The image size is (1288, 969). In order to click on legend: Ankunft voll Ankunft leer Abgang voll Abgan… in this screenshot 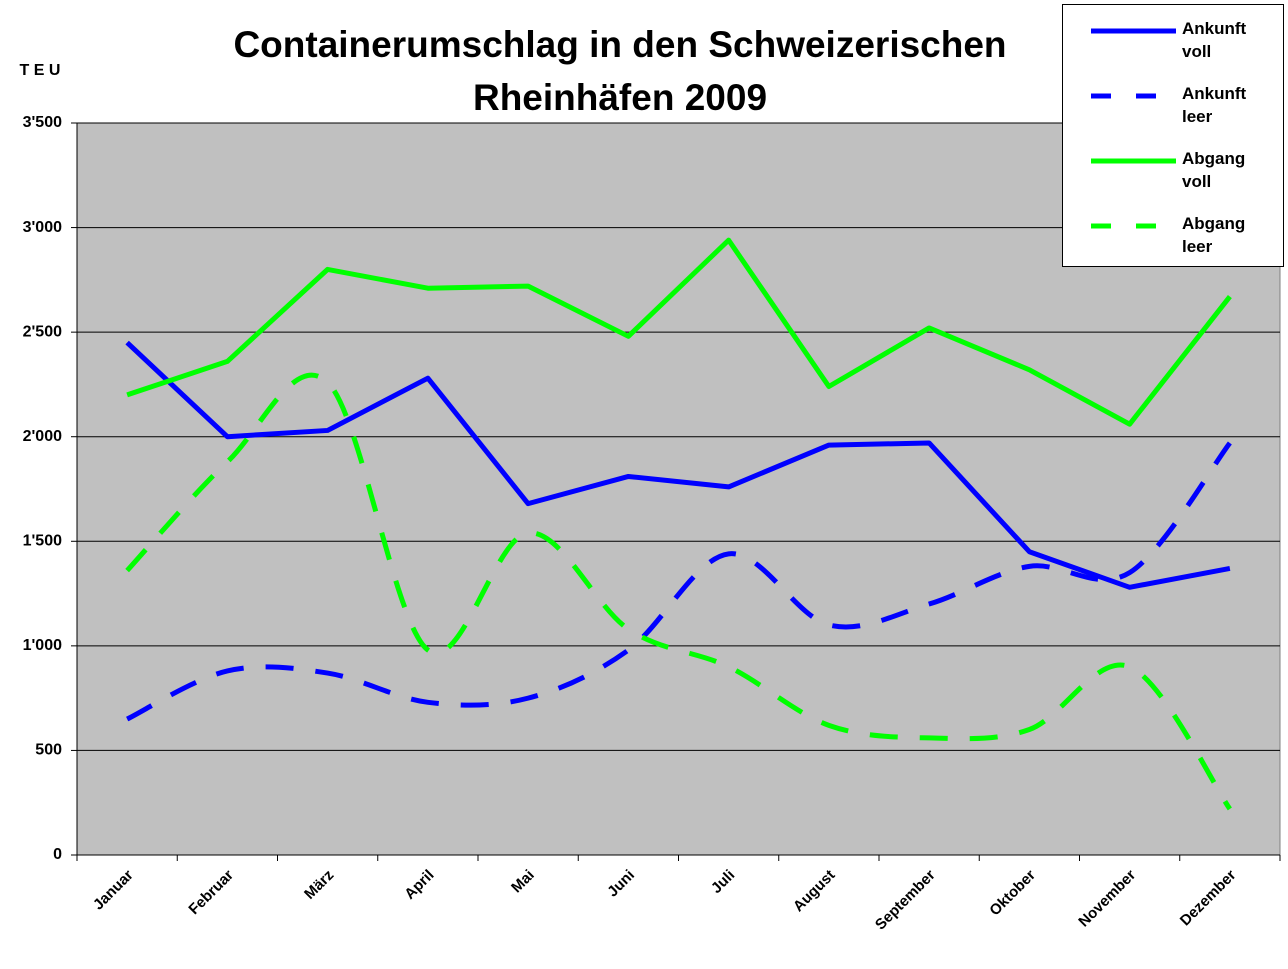, I will do `click(1173, 135)`.